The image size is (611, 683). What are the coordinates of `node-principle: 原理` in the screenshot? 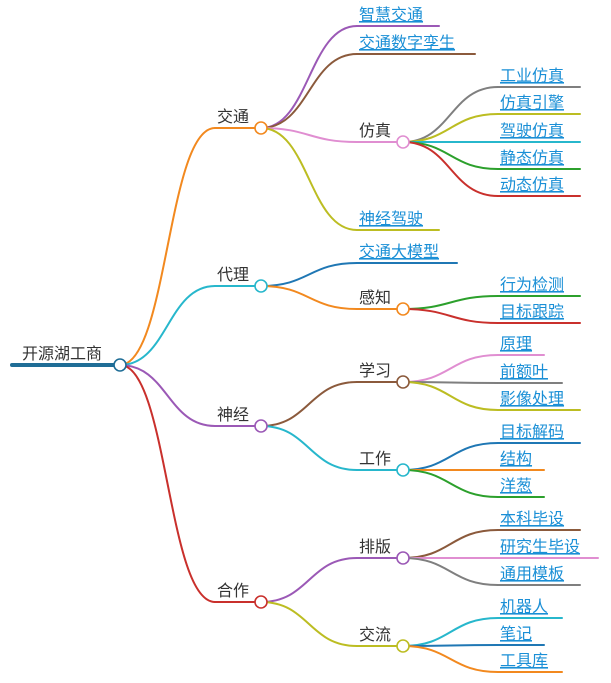 It's located at (521, 345).